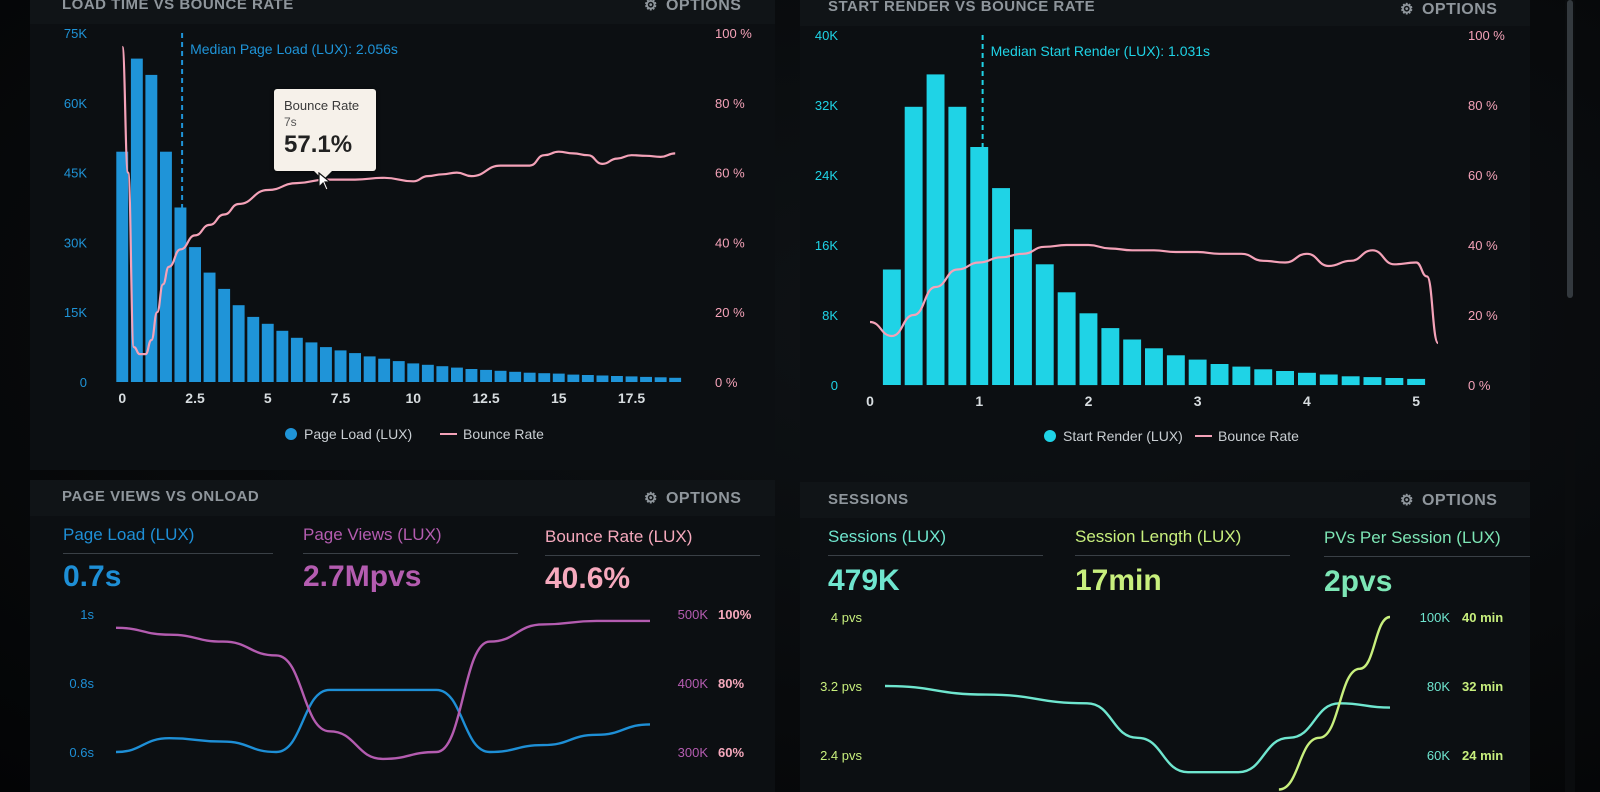 The height and width of the screenshot is (792, 1600). I want to click on kpi-label-pvs-per-session: PVs Per Session (LUX), so click(1412, 537).